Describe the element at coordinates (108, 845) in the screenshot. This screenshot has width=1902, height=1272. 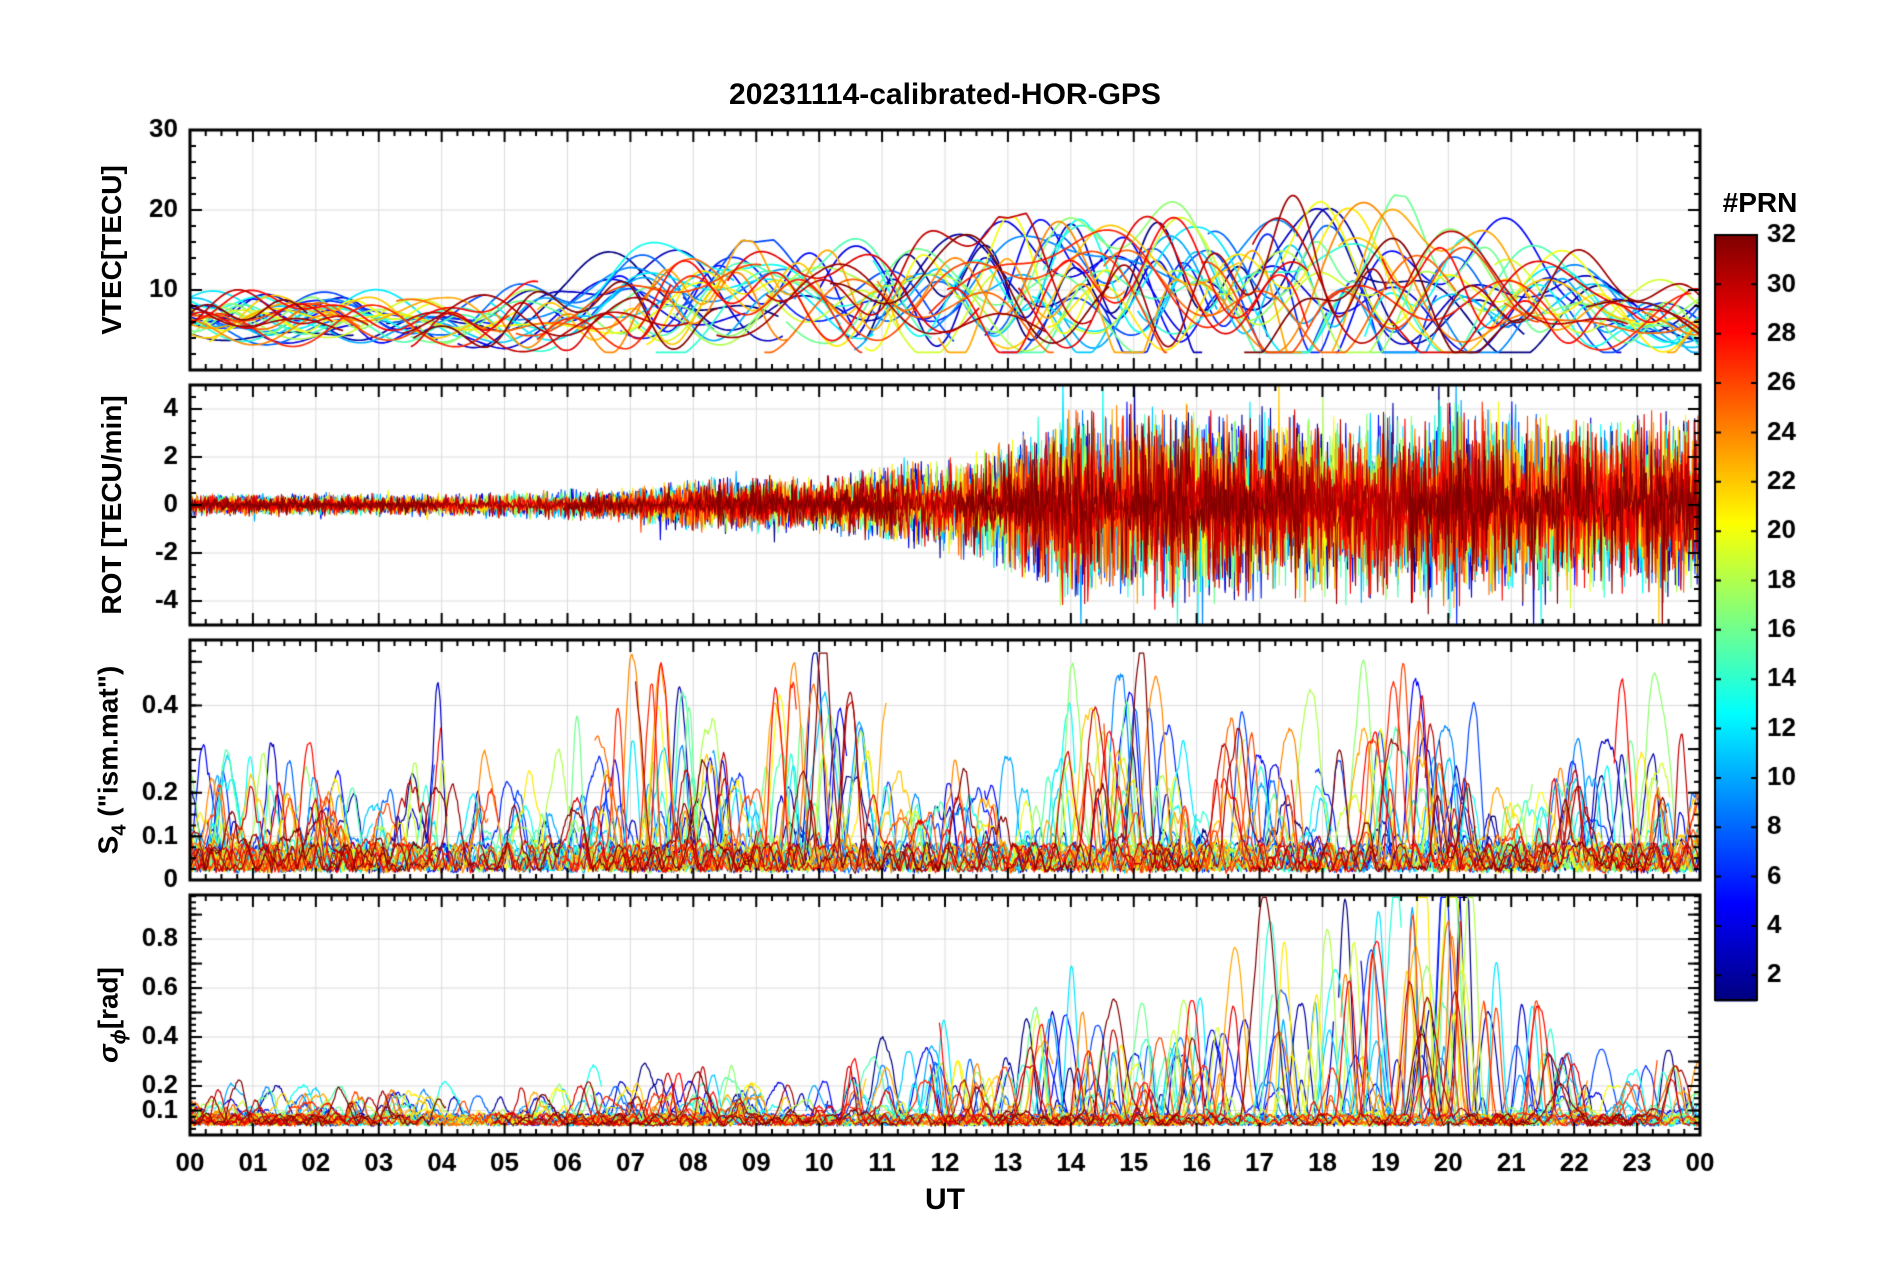
I see `s4-ylabel-main: S` at that location.